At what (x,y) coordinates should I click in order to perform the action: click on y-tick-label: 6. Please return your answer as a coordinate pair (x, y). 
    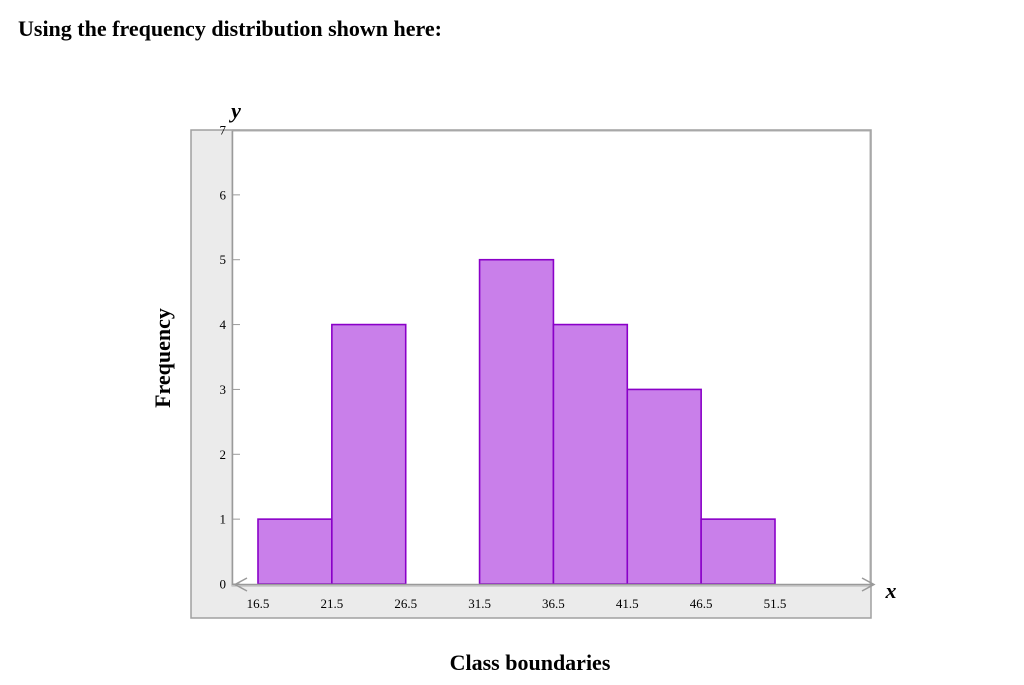
    Looking at the image, I should click on (223, 194).